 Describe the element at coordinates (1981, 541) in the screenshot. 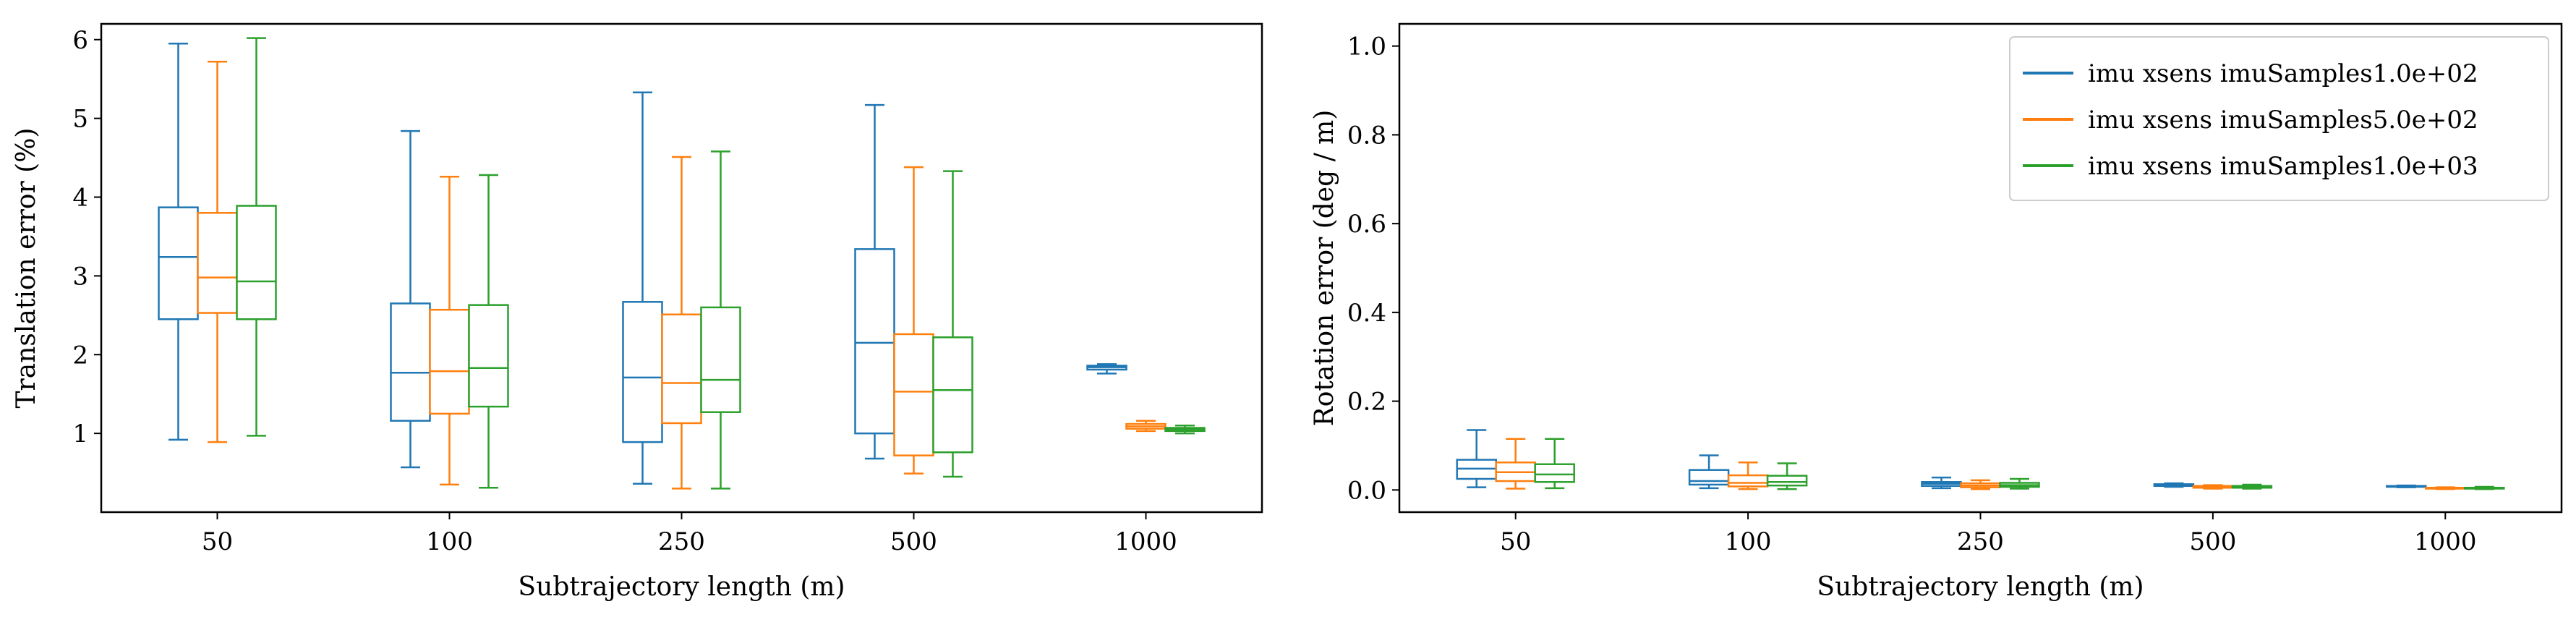

I see `rotation-xtick-label: 250` at that location.